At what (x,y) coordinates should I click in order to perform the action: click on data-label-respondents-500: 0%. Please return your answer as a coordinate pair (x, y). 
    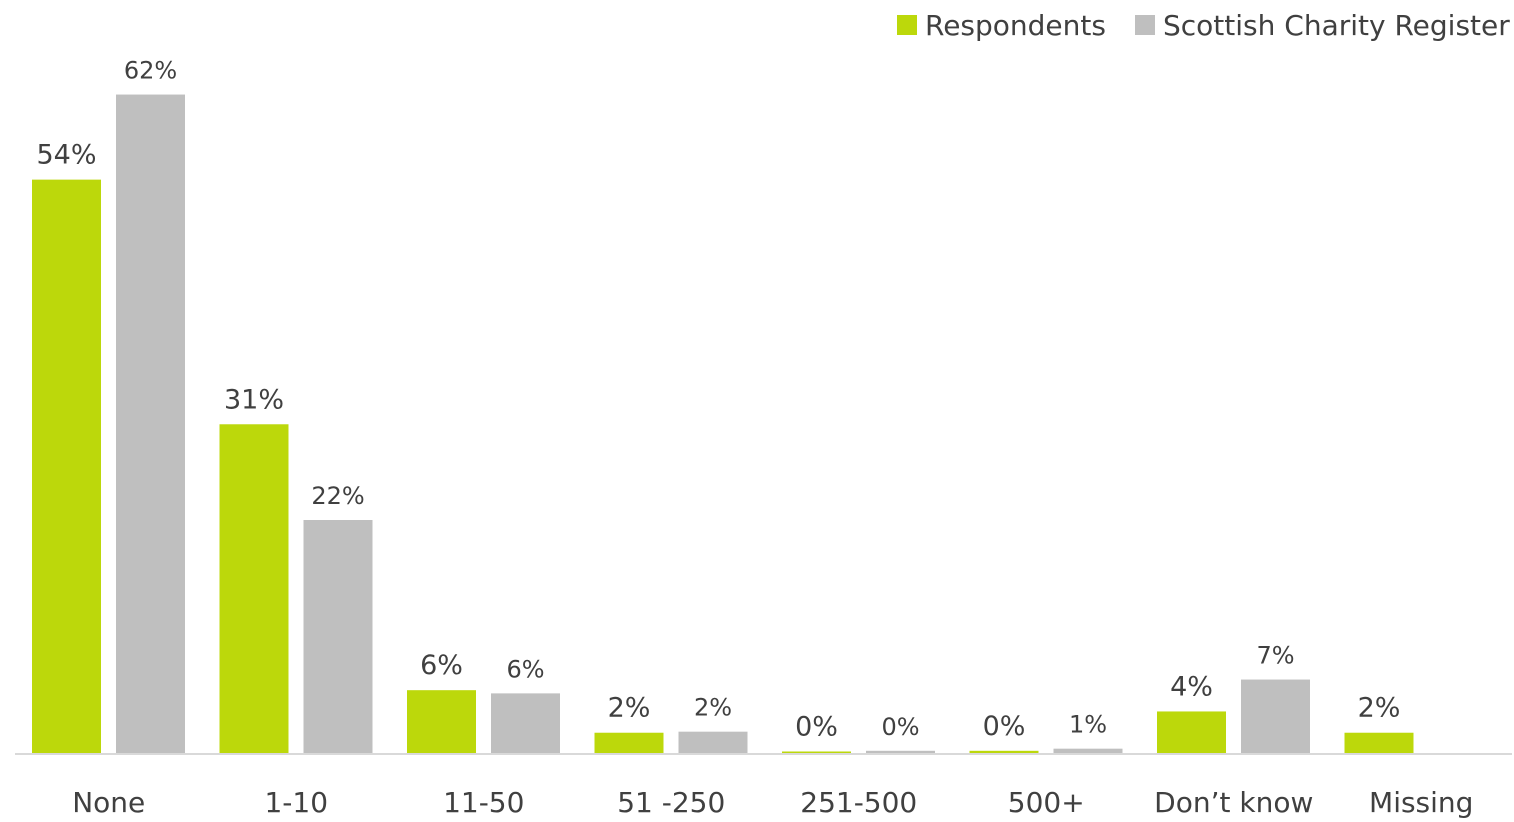
    Looking at the image, I should click on (1004, 726).